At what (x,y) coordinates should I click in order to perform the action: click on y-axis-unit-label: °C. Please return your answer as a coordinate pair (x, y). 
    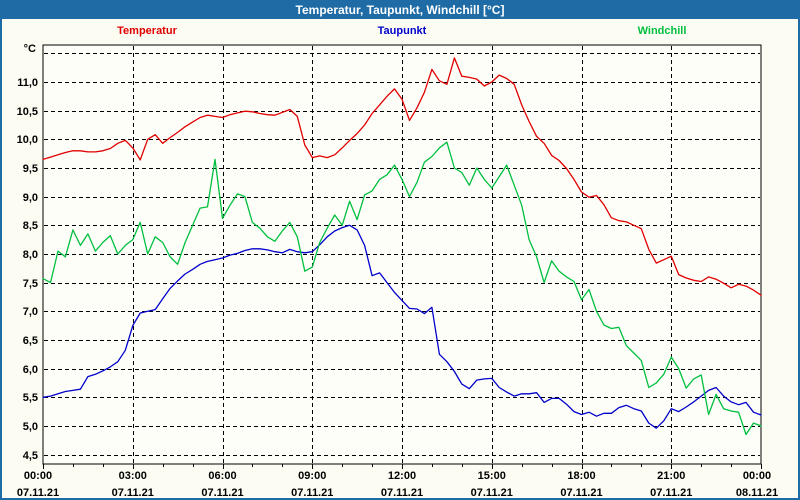
    Looking at the image, I should click on (30, 49).